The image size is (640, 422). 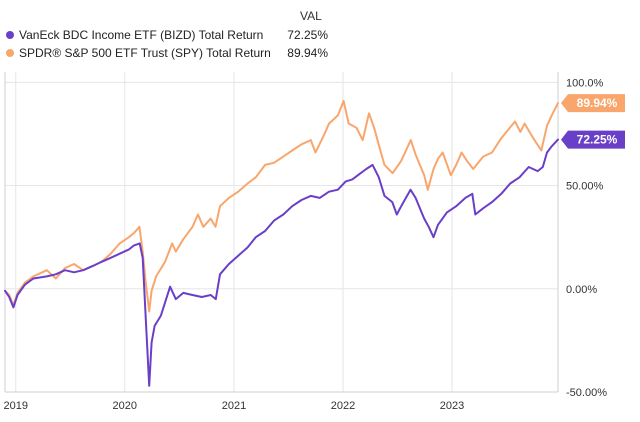 I want to click on legend-value-header: VAL, so click(x=311, y=16).